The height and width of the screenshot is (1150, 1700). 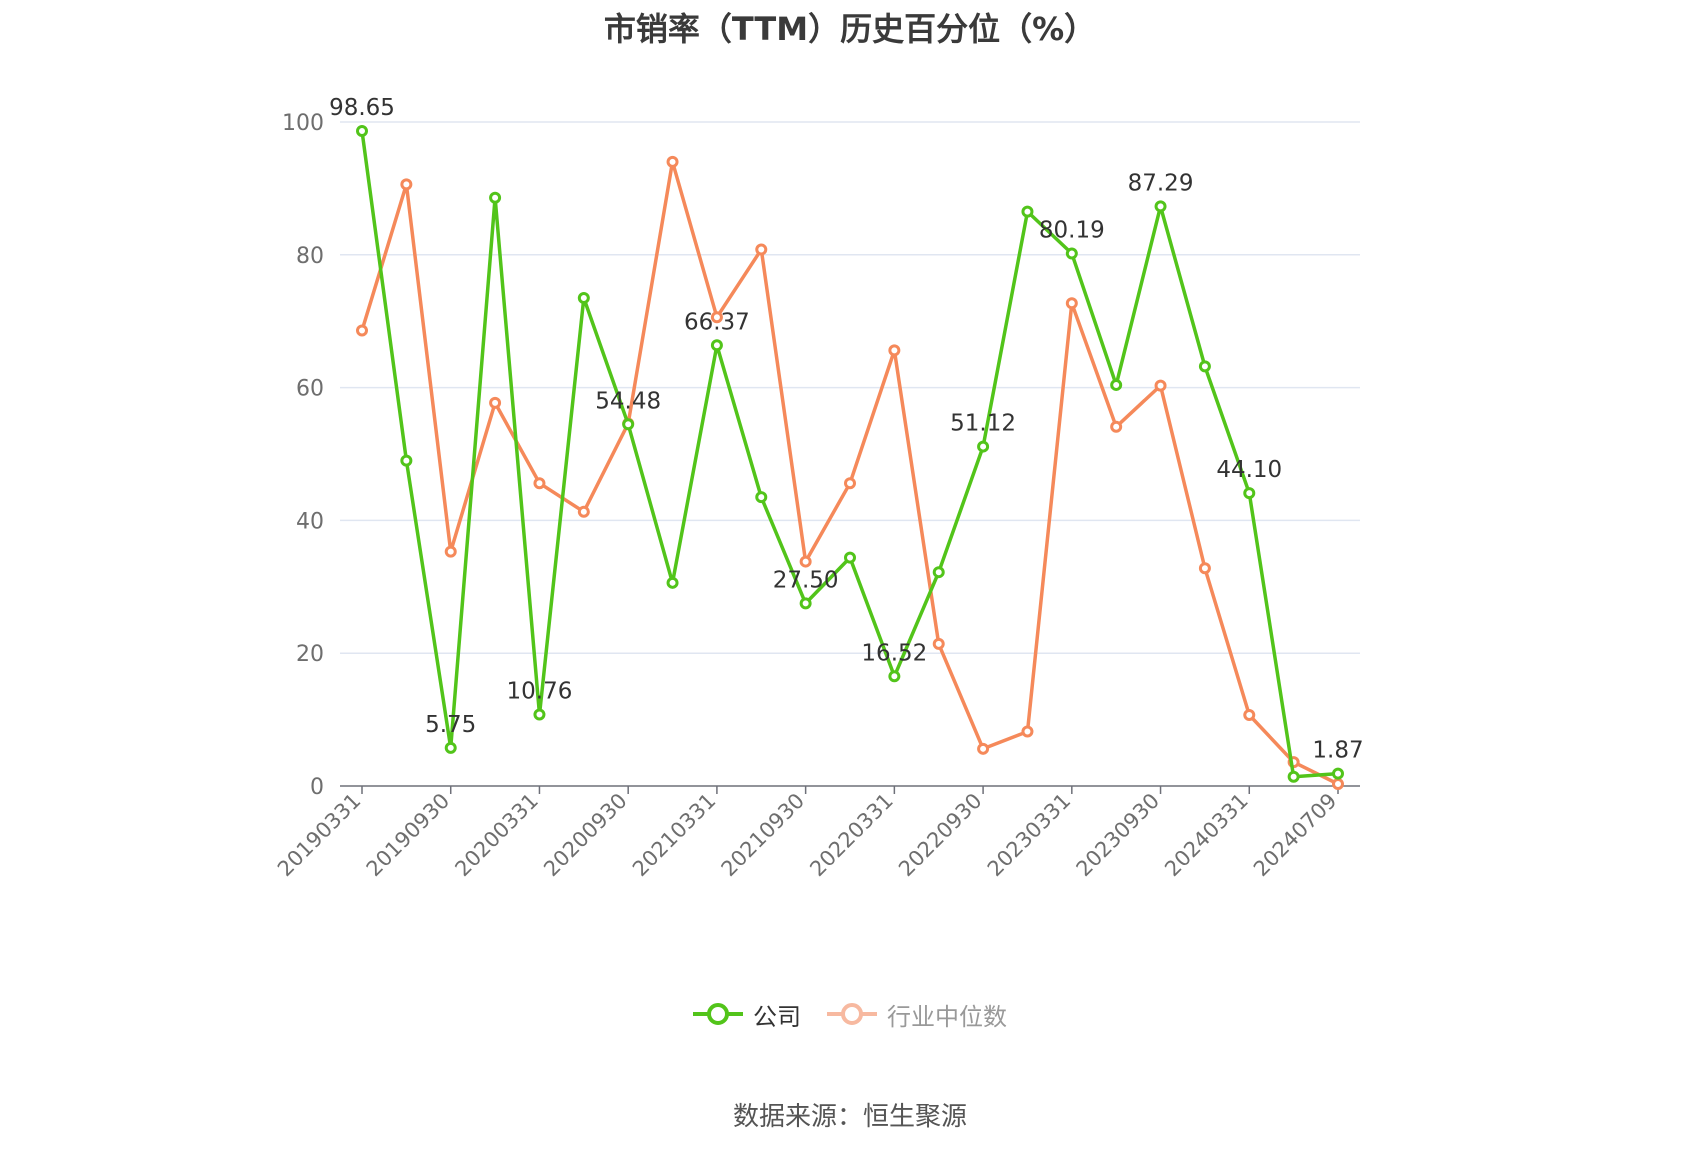 What do you see at coordinates (983, 424) in the screenshot?
I see `data-label: 51.12` at bounding box center [983, 424].